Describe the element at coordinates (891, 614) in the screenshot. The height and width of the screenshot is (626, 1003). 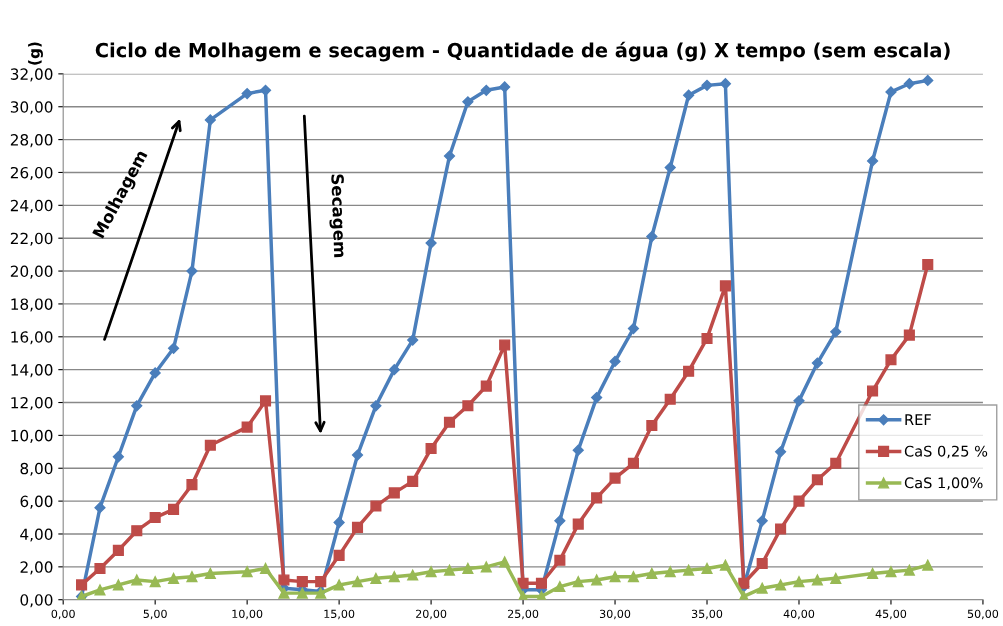
I see `x-tick-label: 45,00` at that location.